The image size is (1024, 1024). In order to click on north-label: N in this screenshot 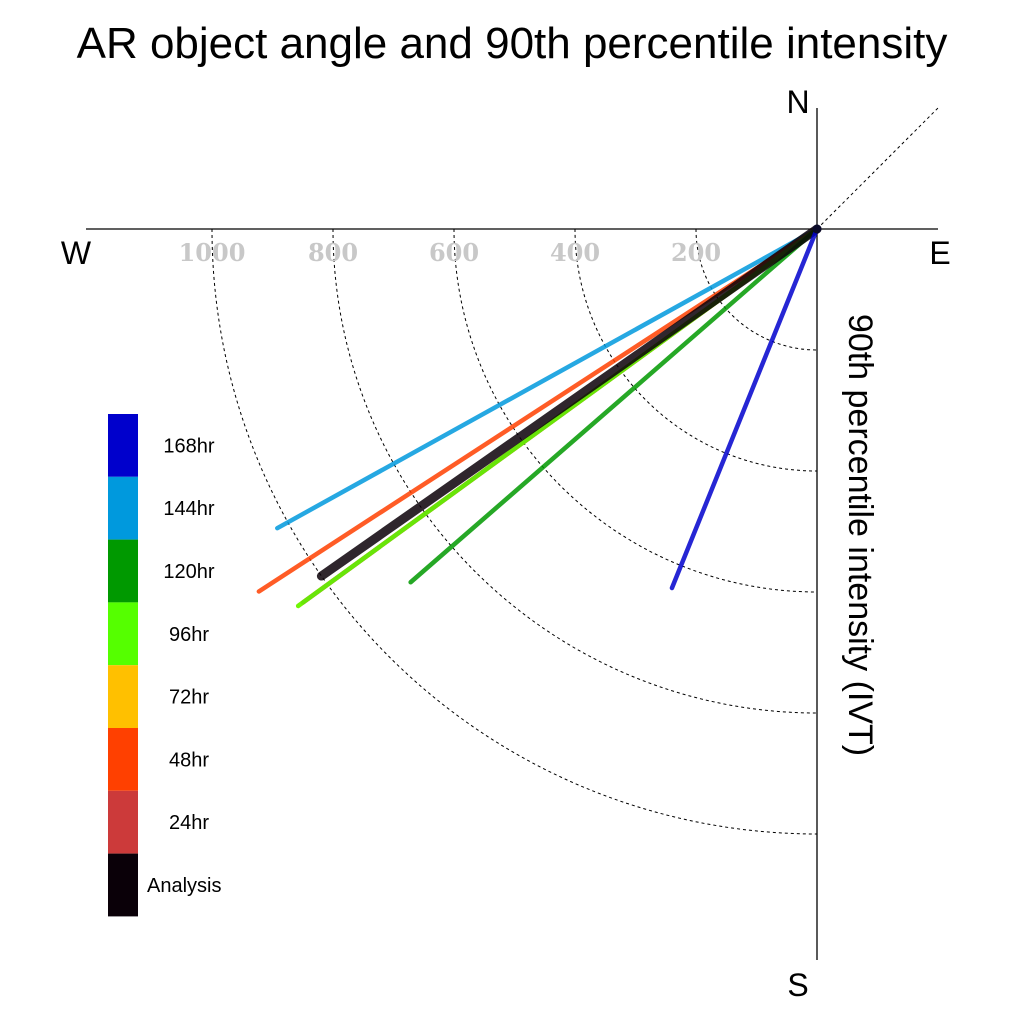, I will do `click(797, 102)`.